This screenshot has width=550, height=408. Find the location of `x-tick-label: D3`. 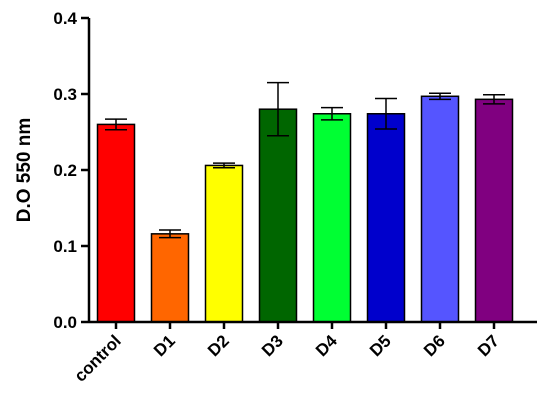

x-tick-label: D3 is located at coordinates (272, 345).